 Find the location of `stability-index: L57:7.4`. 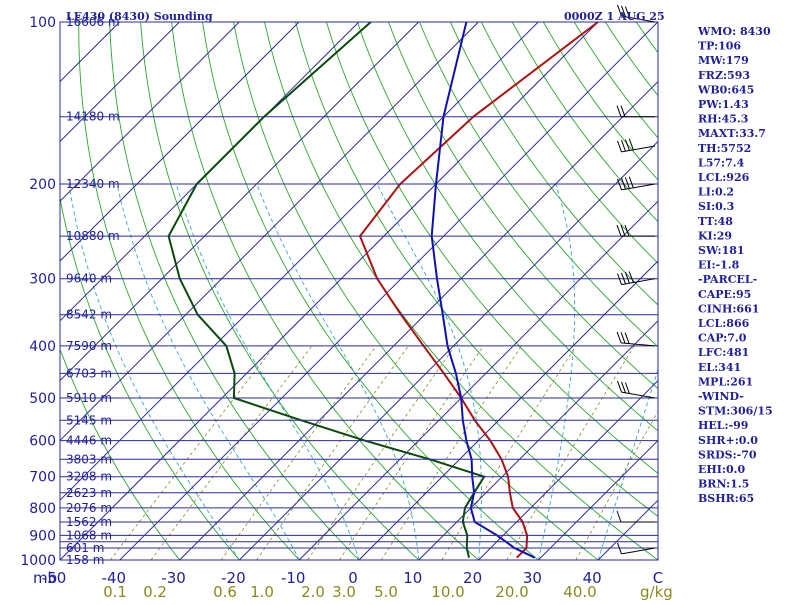

stability-index: L57:7.4 is located at coordinates (721, 162).